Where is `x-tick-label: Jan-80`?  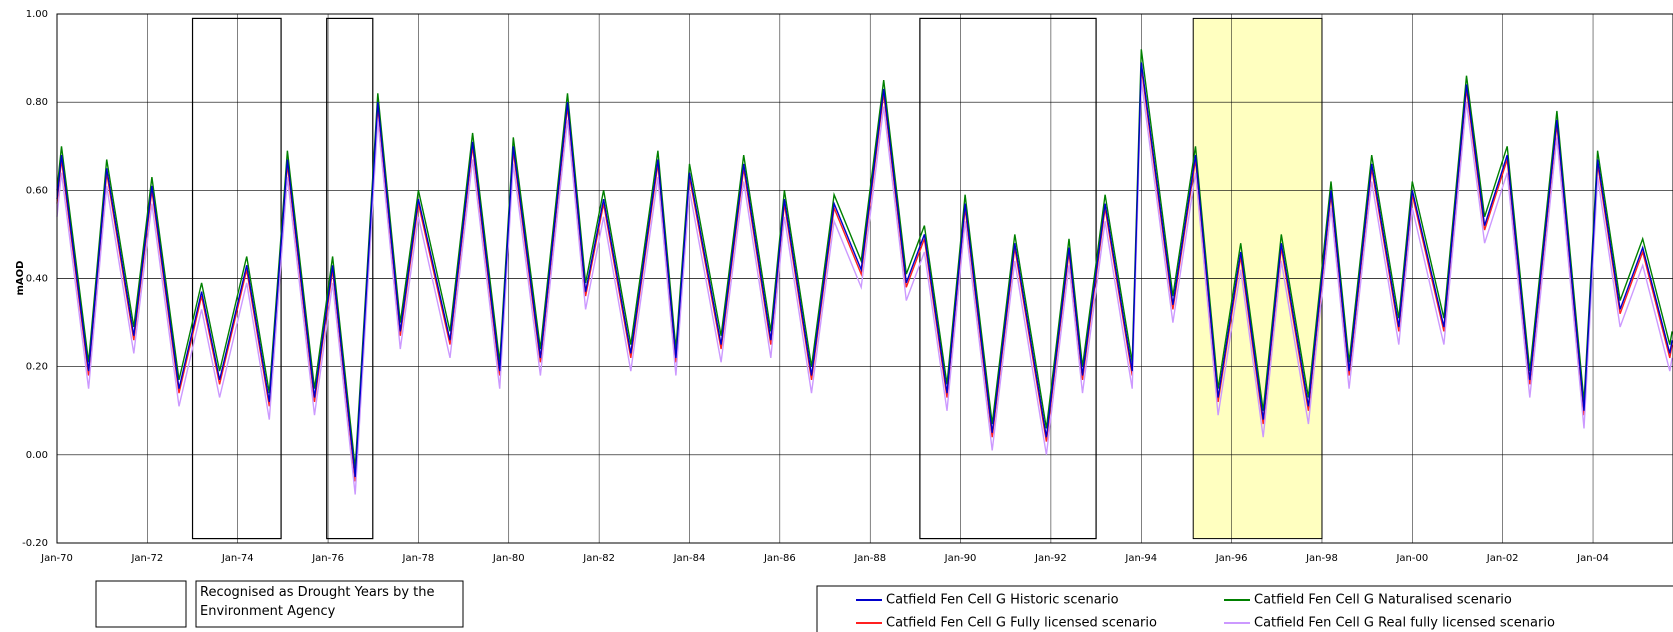
x-tick-label: Jan-80 is located at coordinates (508, 558).